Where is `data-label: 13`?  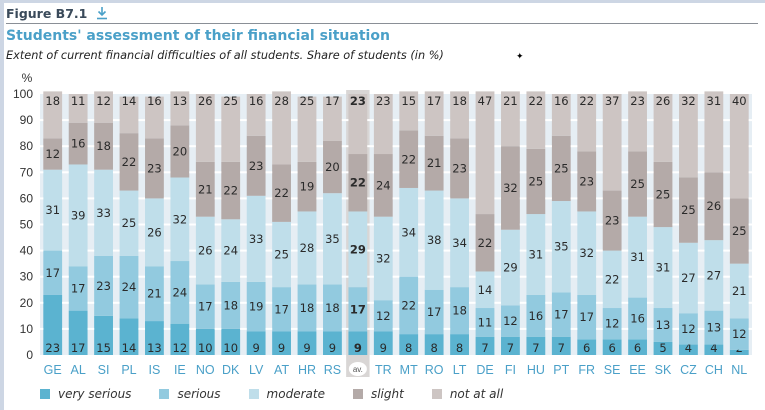 data-label: 13 is located at coordinates (663, 325).